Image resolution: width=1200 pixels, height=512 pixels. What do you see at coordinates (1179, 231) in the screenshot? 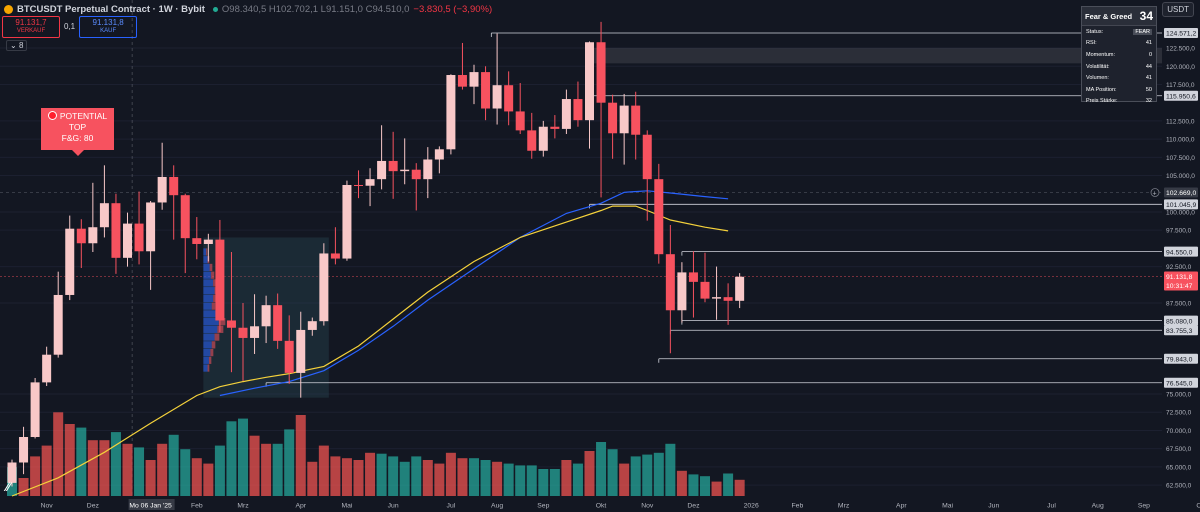
I see `price-tick-label: 97.500,0` at bounding box center [1179, 231].